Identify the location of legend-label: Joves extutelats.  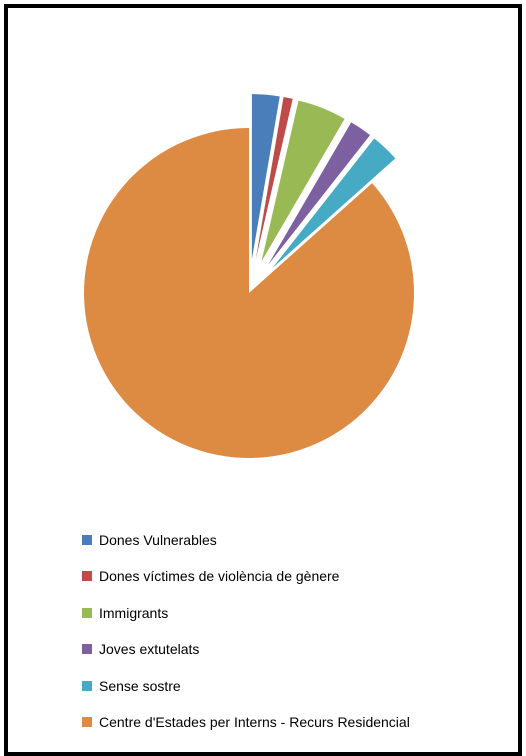
(149, 649).